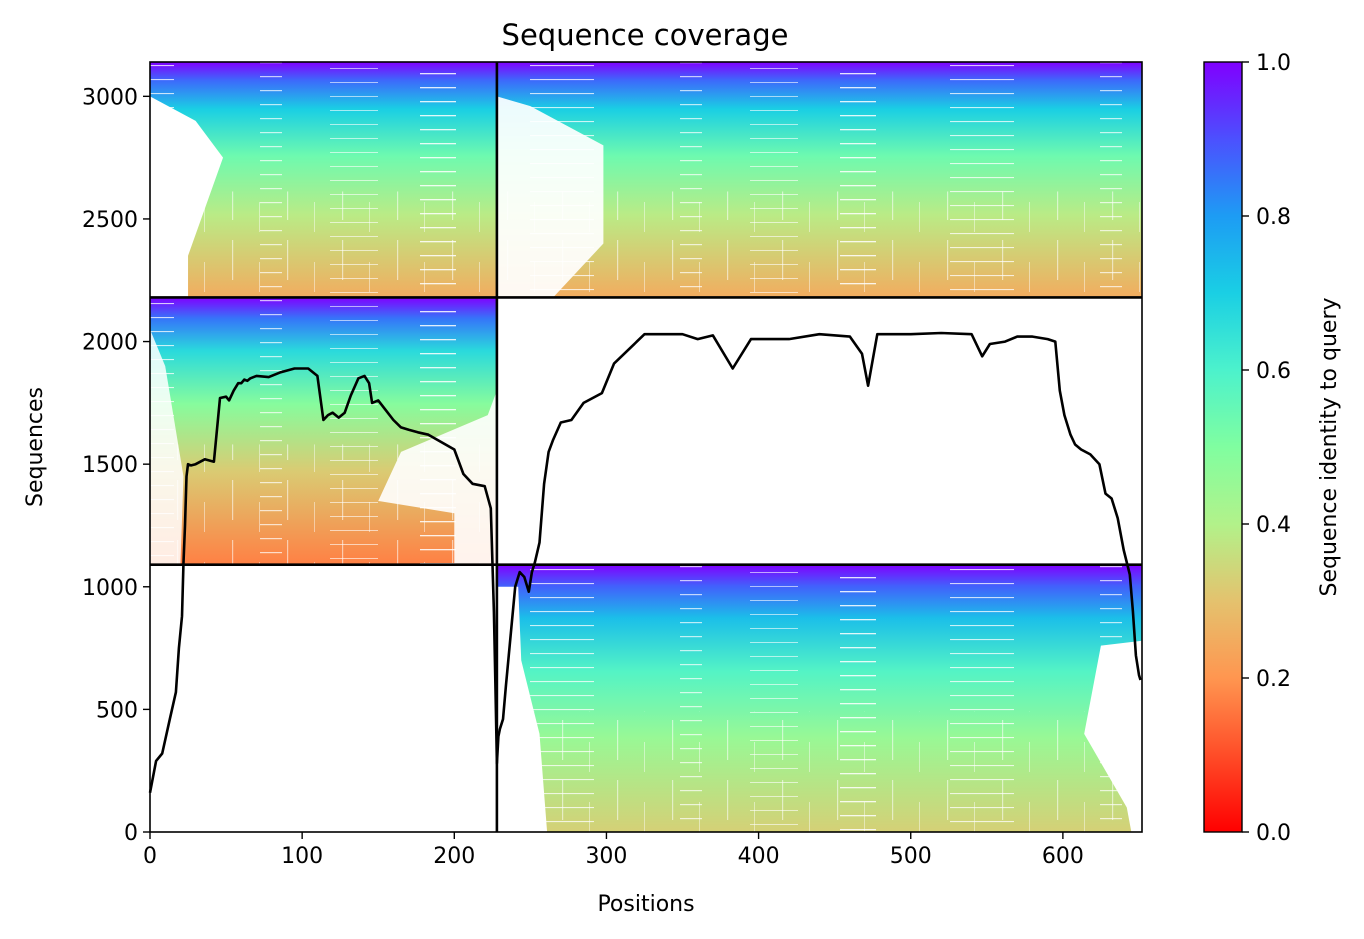 This screenshot has height=939, width=1364. I want to click on uncovered-region-paired-chain-a, so click(187, 197).